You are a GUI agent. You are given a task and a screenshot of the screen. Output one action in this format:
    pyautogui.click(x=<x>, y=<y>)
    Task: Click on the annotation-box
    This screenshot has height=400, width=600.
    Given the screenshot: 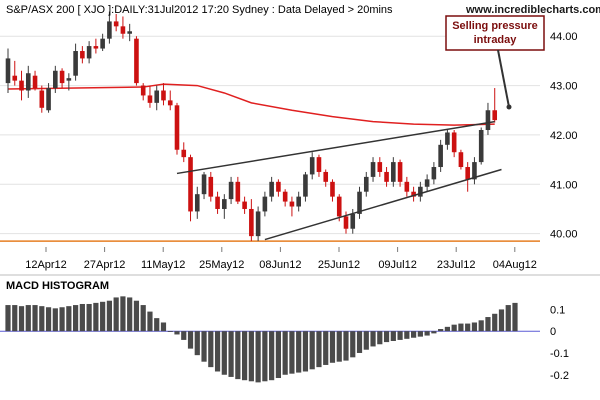 What is the action you would take?
    pyautogui.click(x=495, y=33)
    